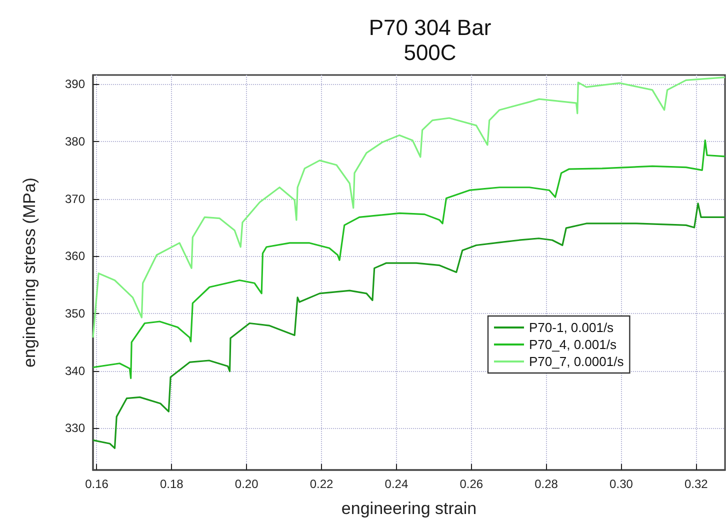 The height and width of the screenshot is (527, 726). What do you see at coordinates (546, 484) in the screenshot?
I see `x-tick-label: 0.28` at bounding box center [546, 484].